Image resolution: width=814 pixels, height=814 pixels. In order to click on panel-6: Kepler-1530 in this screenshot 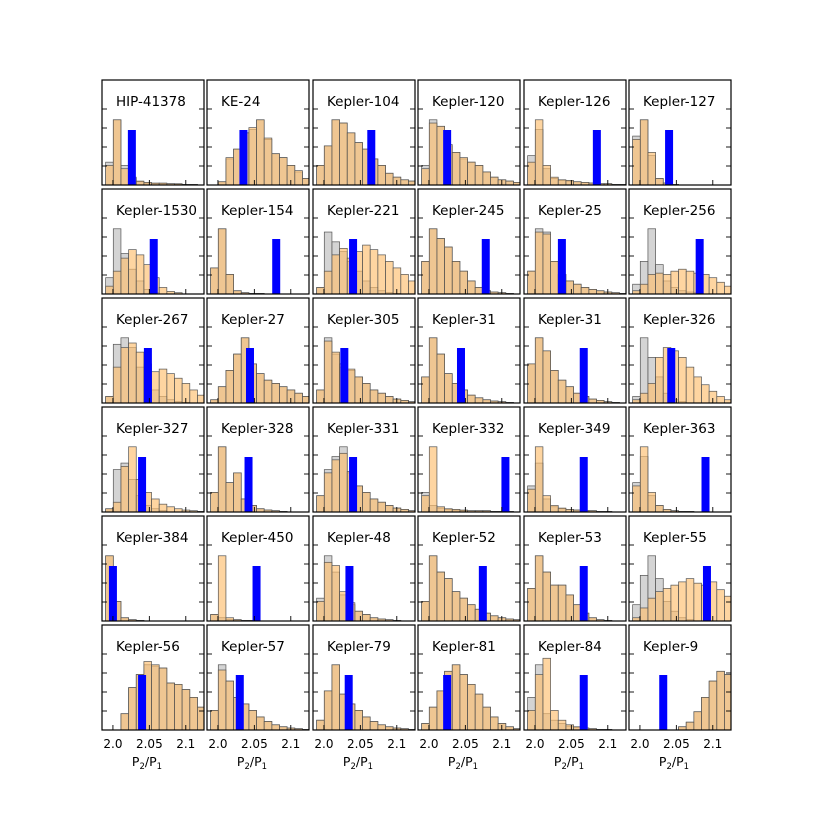, I will do `click(153, 241)`.